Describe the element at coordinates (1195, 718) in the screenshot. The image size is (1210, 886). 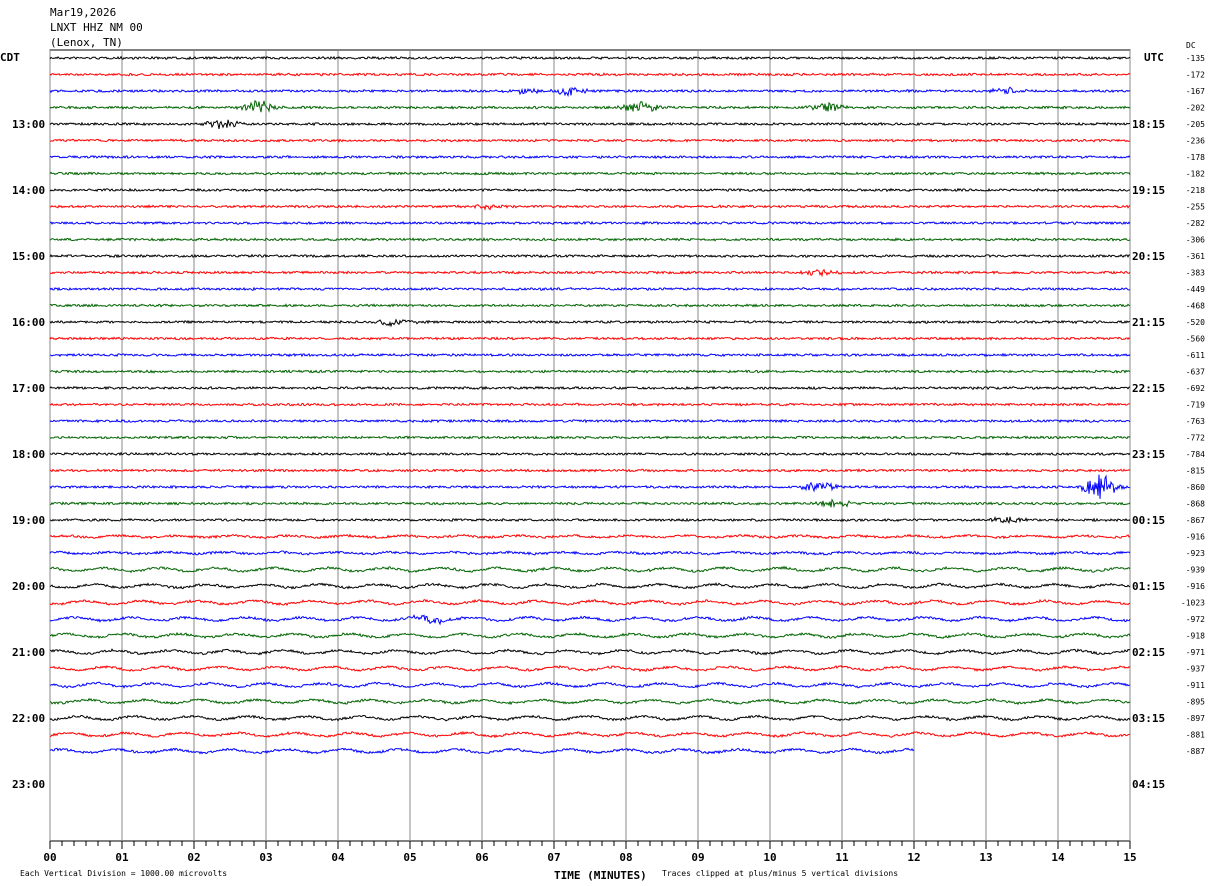
I see `dc-offset-label: -897` at that location.